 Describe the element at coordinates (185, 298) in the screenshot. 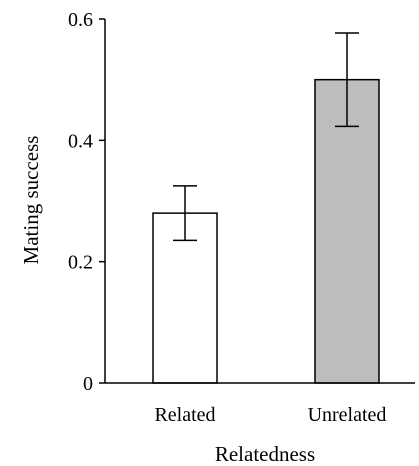

I see `bar-related` at that location.